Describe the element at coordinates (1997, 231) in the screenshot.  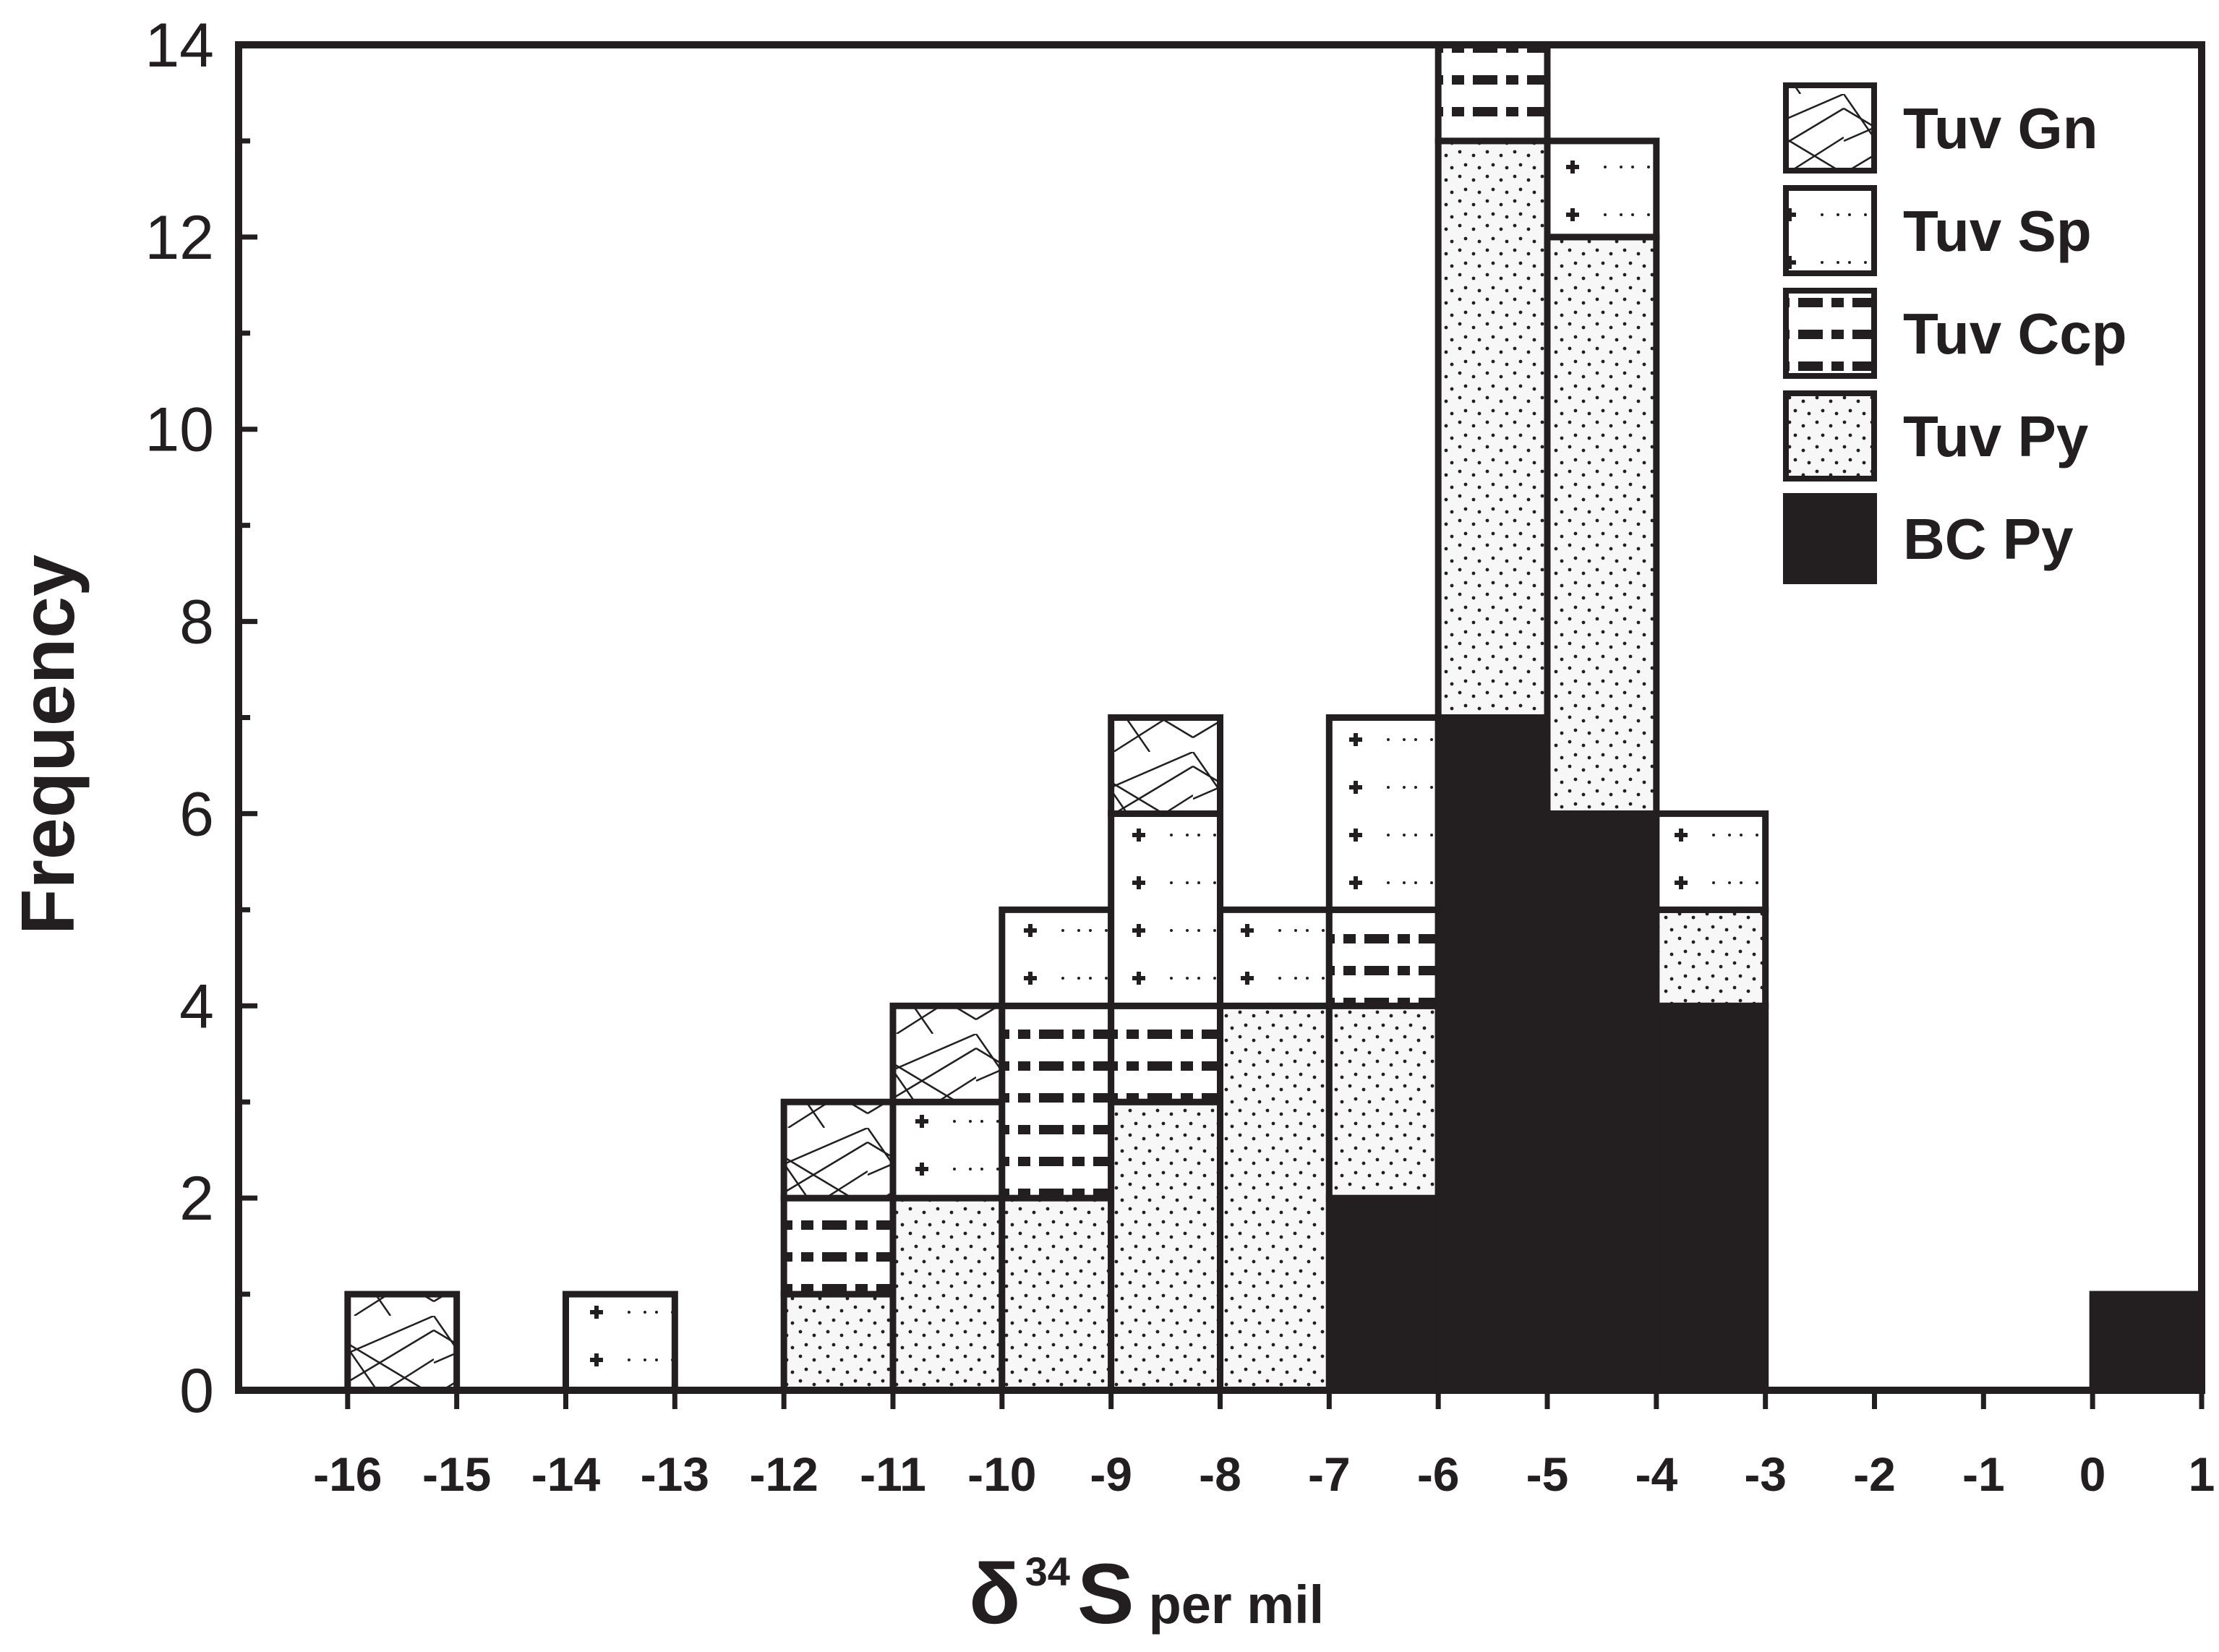
I see `legend-label: Tuv Sp` at that location.